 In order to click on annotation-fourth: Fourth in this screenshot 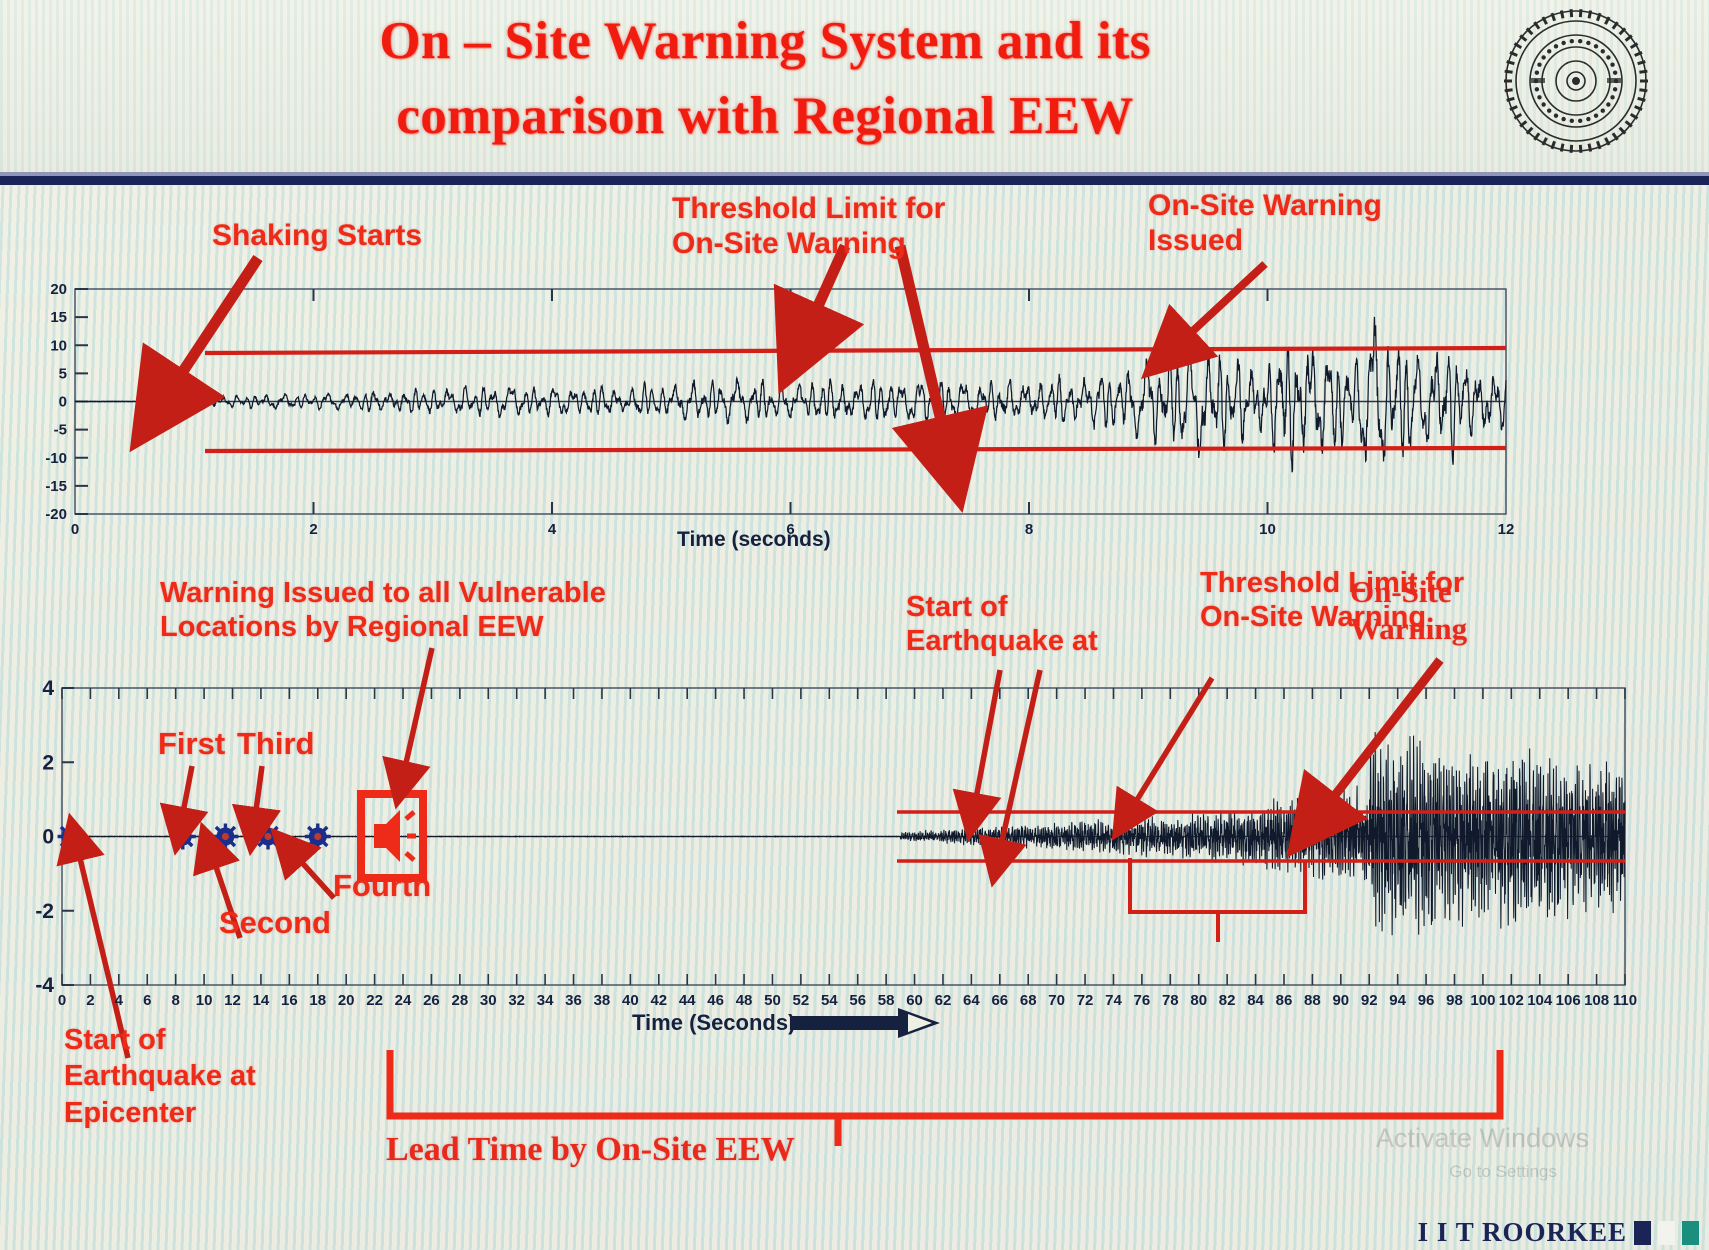, I will do `click(382, 885)`.